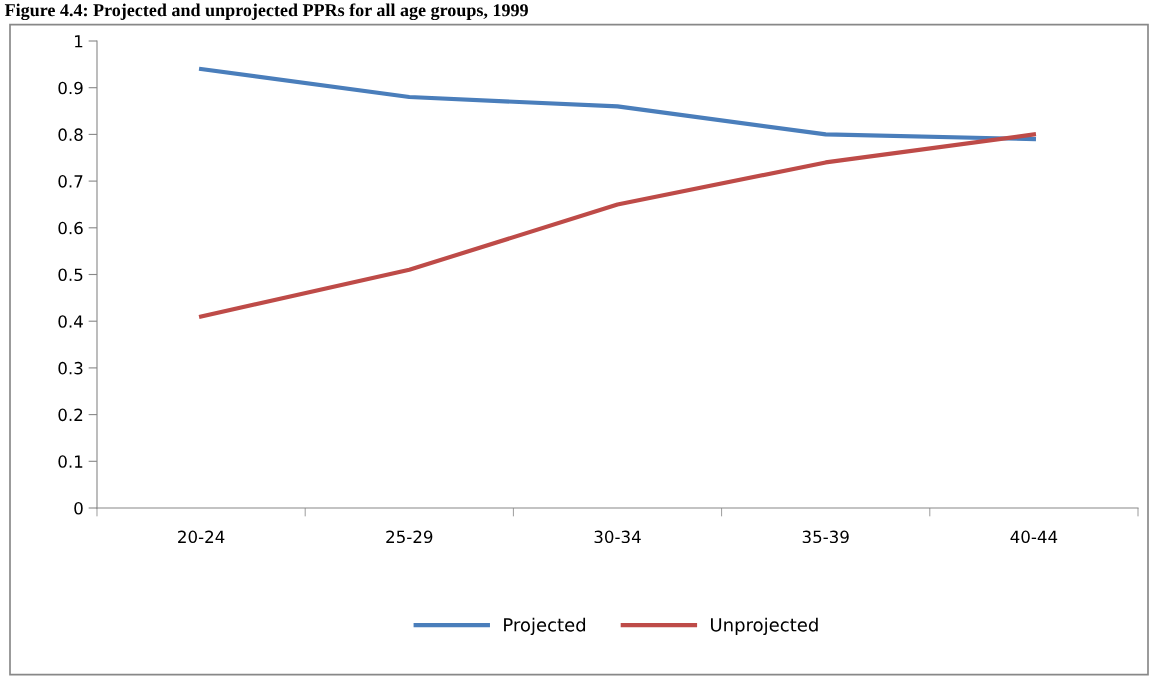 The image size is (1152, 676). I want to click on x-tick-label: 25-29, so click(409, 537).